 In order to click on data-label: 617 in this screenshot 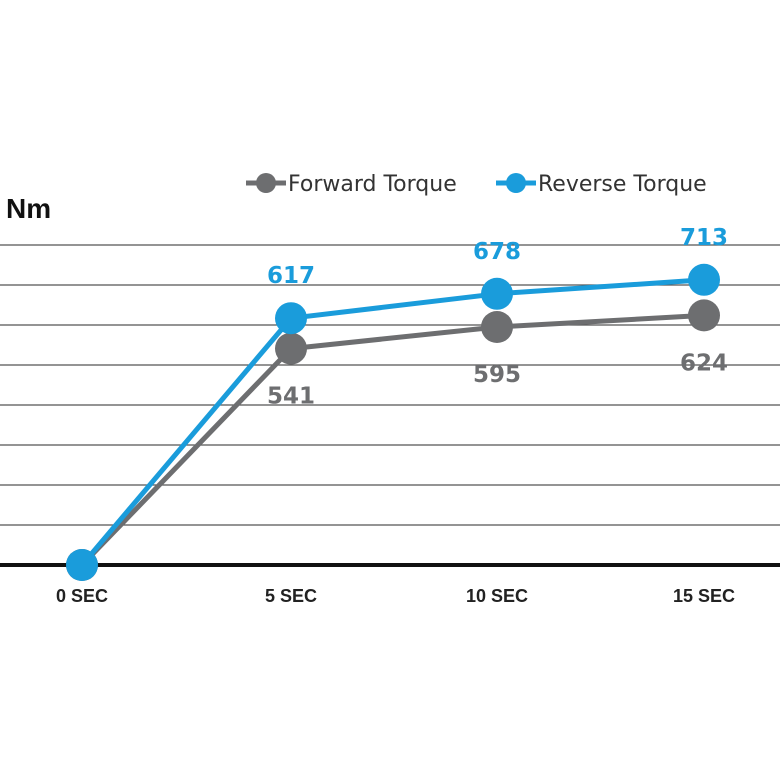, I will do `click(291, 276)`.